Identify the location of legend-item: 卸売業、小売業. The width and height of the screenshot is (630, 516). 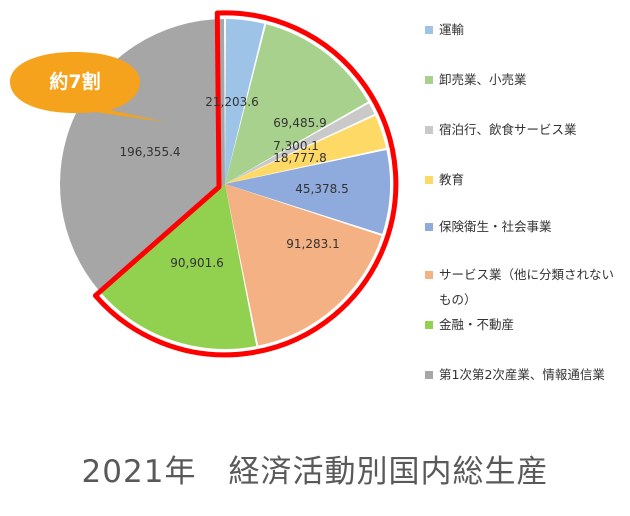
(524, 79).